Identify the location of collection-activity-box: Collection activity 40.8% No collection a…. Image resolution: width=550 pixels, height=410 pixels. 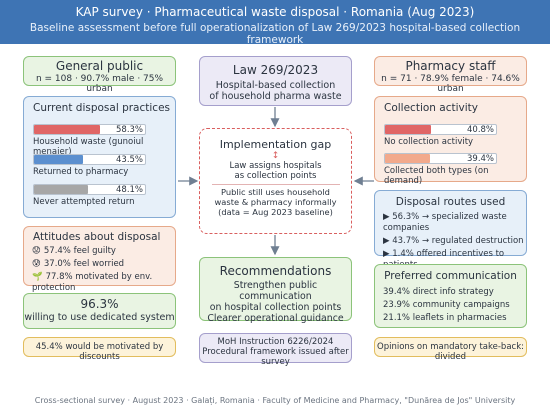
(450, 141).